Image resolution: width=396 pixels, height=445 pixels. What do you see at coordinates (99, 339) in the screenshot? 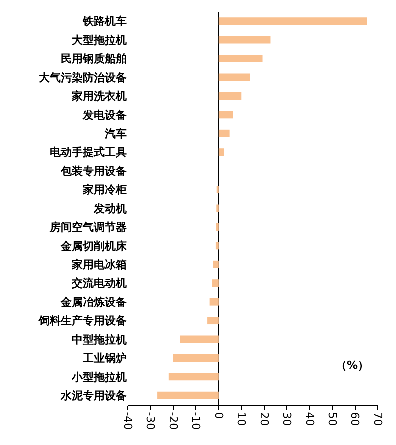
I see `y-tick-label: 中型拖拉机` at bounding box center [99, 339].